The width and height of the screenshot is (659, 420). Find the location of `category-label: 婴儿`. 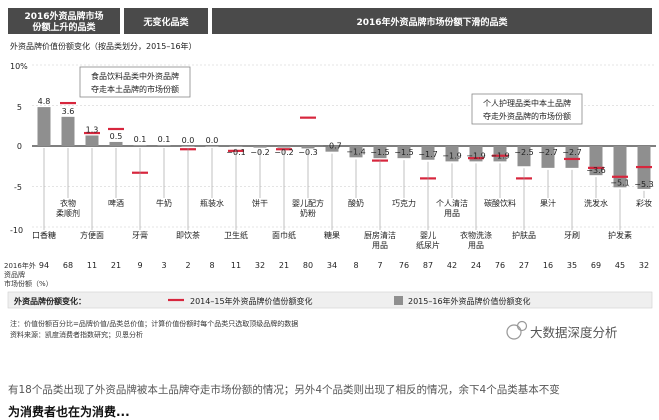

category-label: 婴儿 is located at coordinates (428, 235).